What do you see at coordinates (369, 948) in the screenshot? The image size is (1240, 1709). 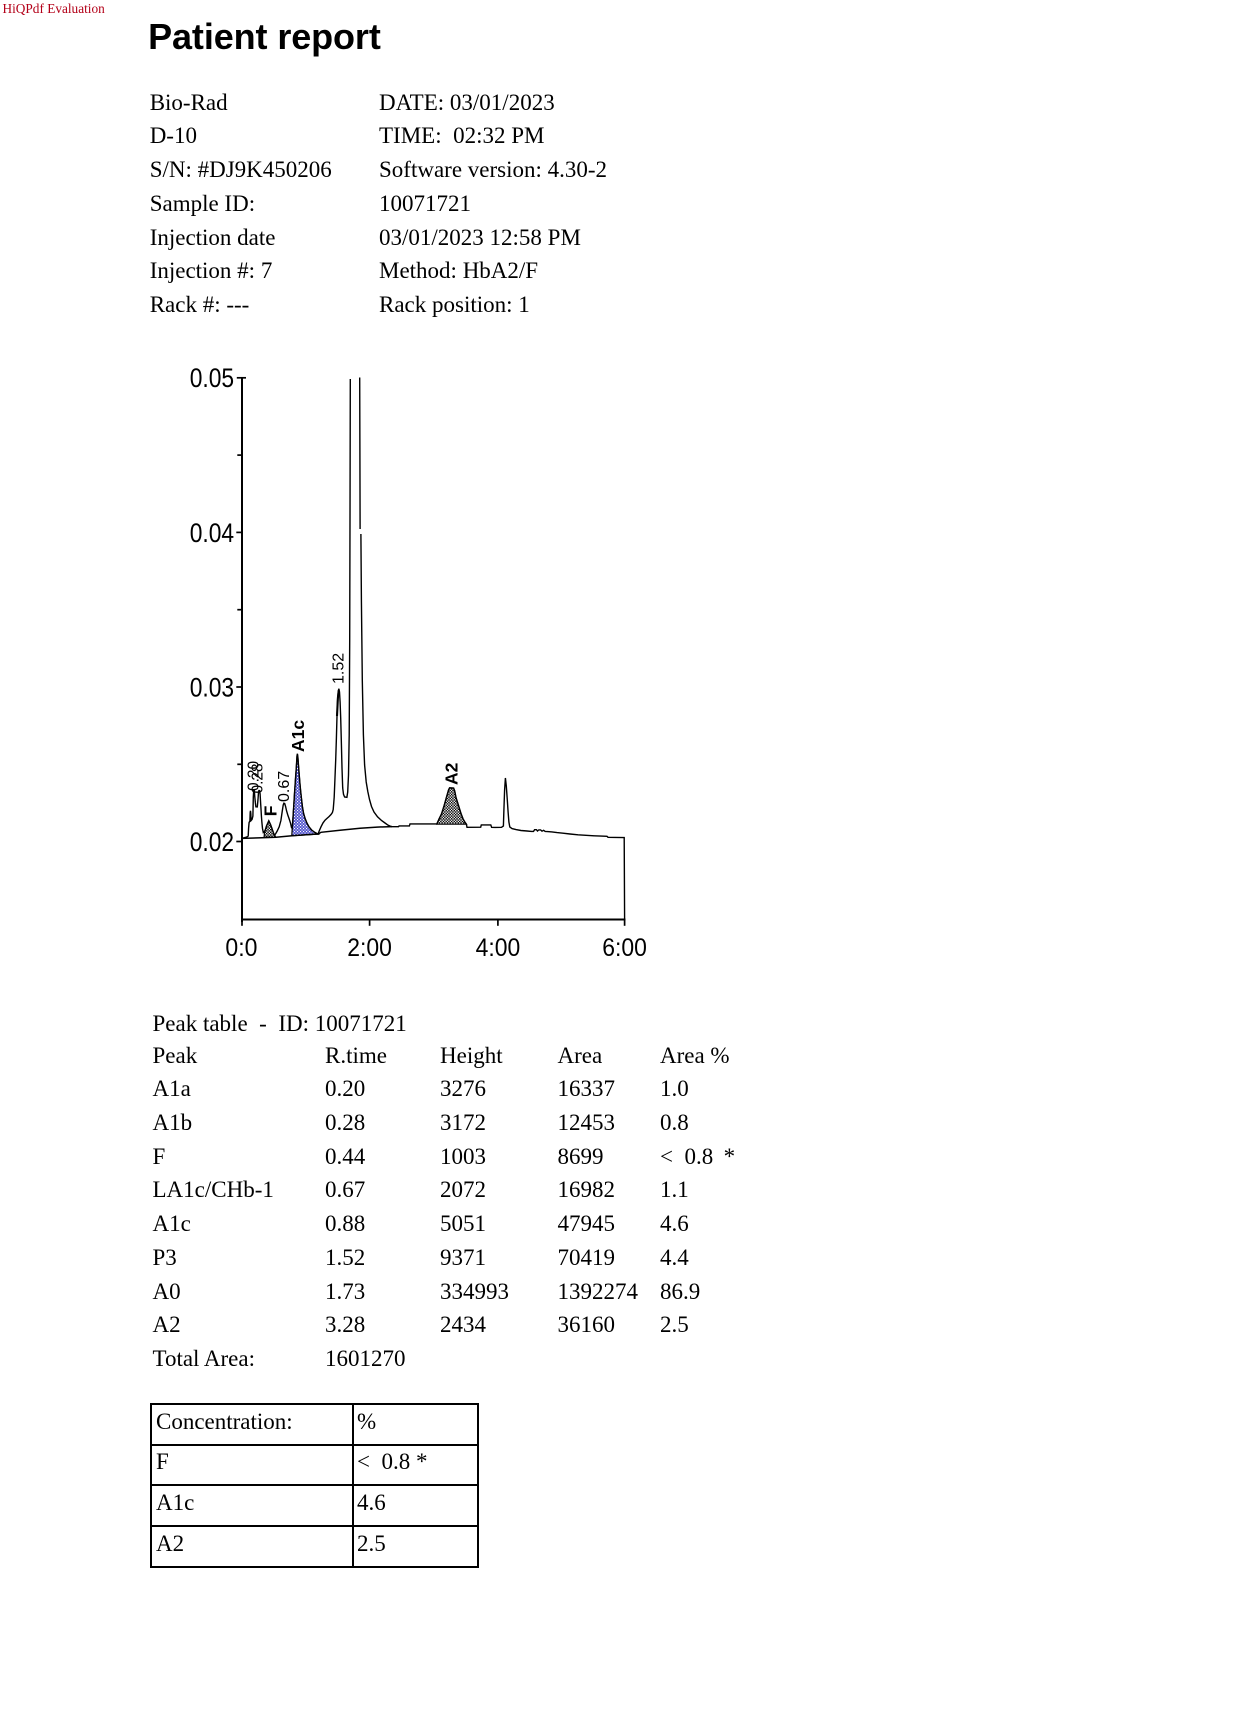 I see `svg-text: 2:00` at bounding box center [369, 948].